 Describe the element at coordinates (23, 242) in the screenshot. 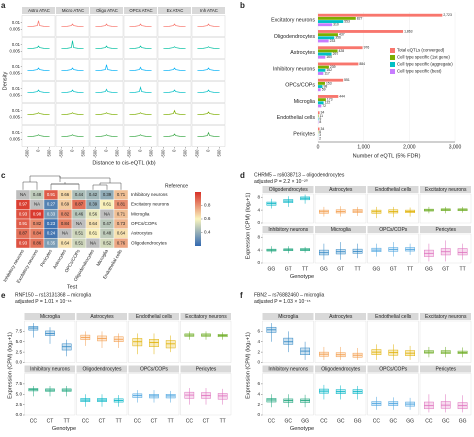

I see `cell-label: 0.93` at that location.